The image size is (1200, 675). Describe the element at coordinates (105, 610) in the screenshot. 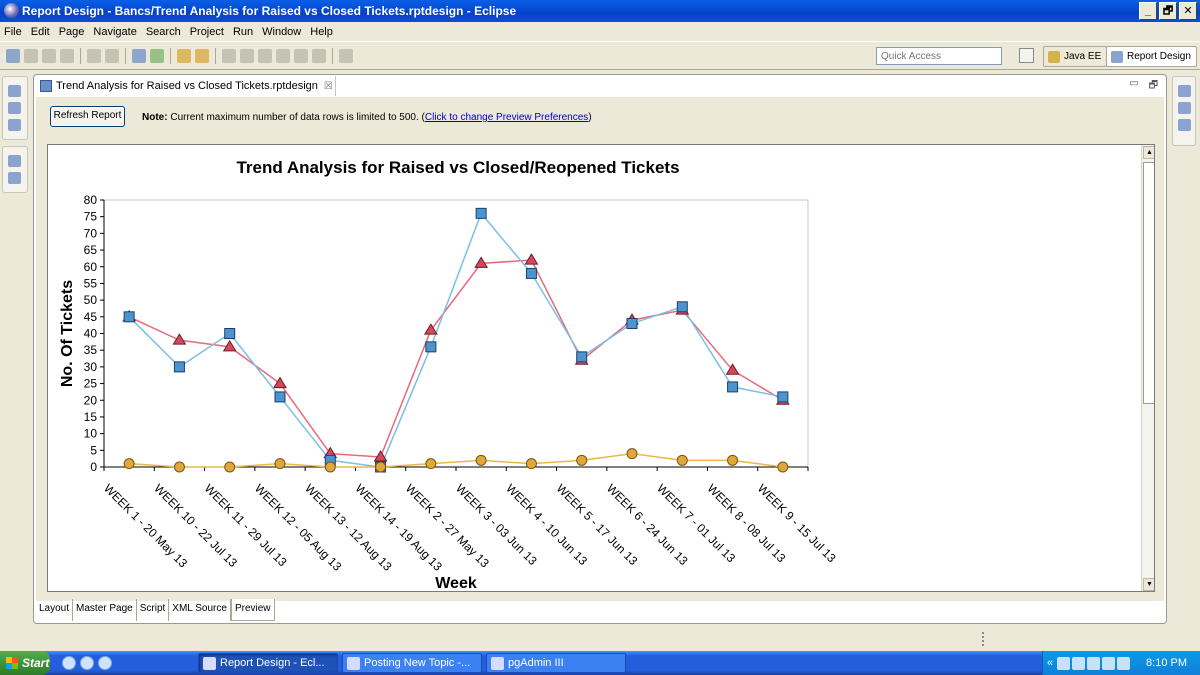

I see `tab-master-page: Master Page` at that location.